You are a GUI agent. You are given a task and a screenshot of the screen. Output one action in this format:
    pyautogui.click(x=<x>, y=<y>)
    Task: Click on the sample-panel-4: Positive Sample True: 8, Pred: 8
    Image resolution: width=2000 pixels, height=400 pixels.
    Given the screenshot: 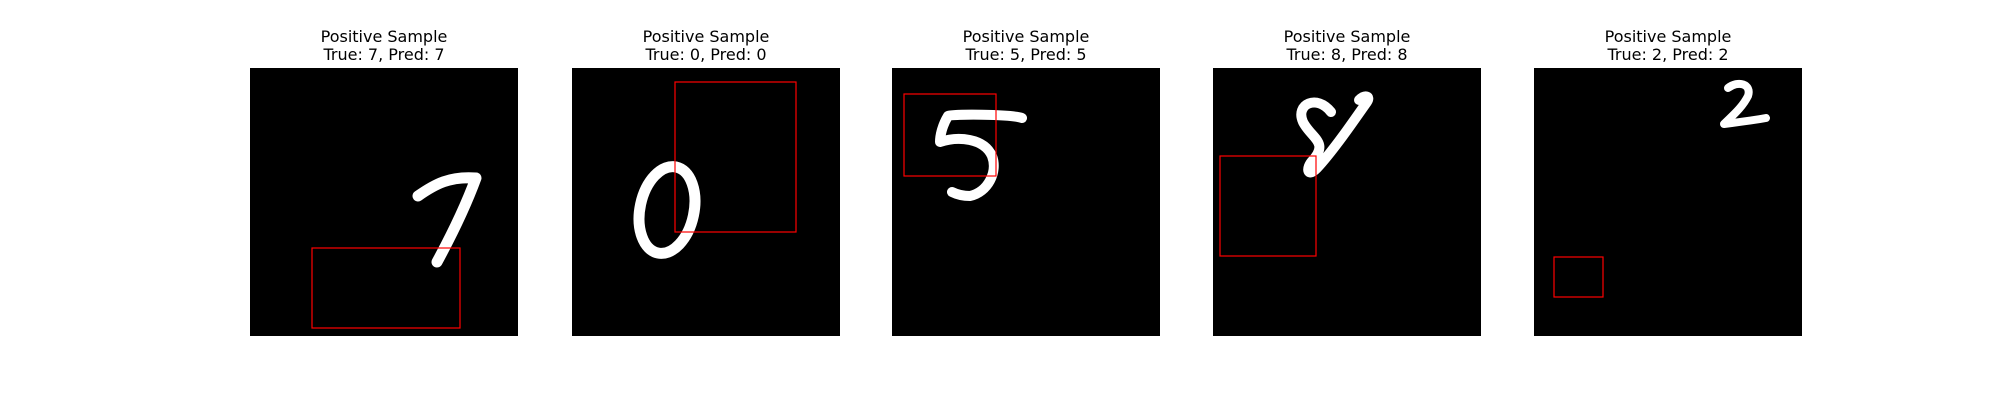 What is the action you would take?
    pyautogui.click(x=1347, y=170)
    